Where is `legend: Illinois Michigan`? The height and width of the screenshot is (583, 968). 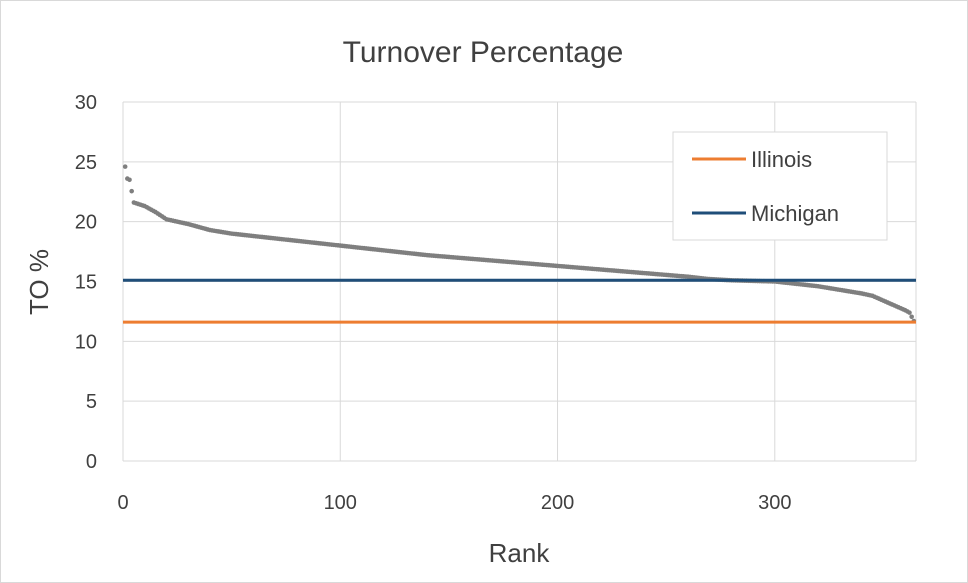
legend: Illinois Michigan is located at coordinates (780, 186).